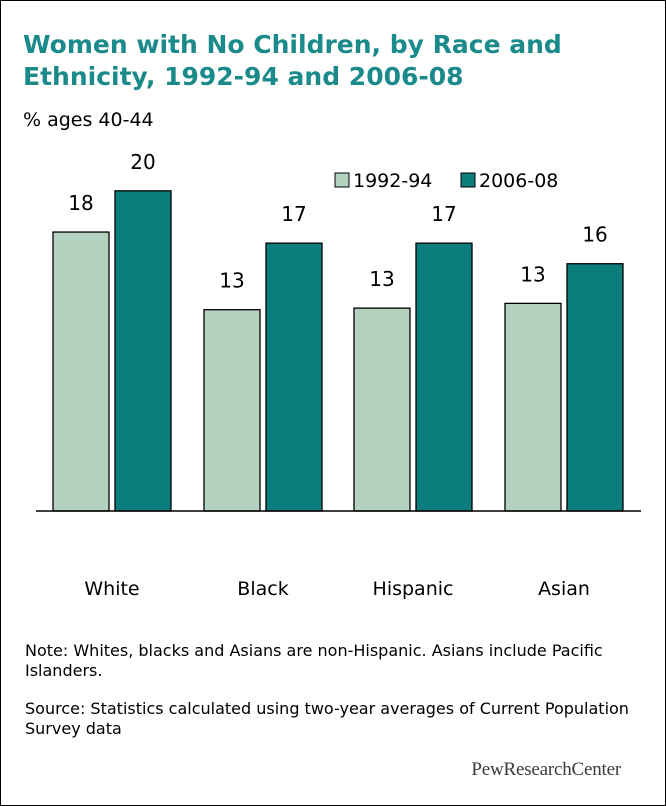  Describe the element at coordinates (446, 181) in the screenshot. I see `legend: 1992-94 2006-08` at that location.